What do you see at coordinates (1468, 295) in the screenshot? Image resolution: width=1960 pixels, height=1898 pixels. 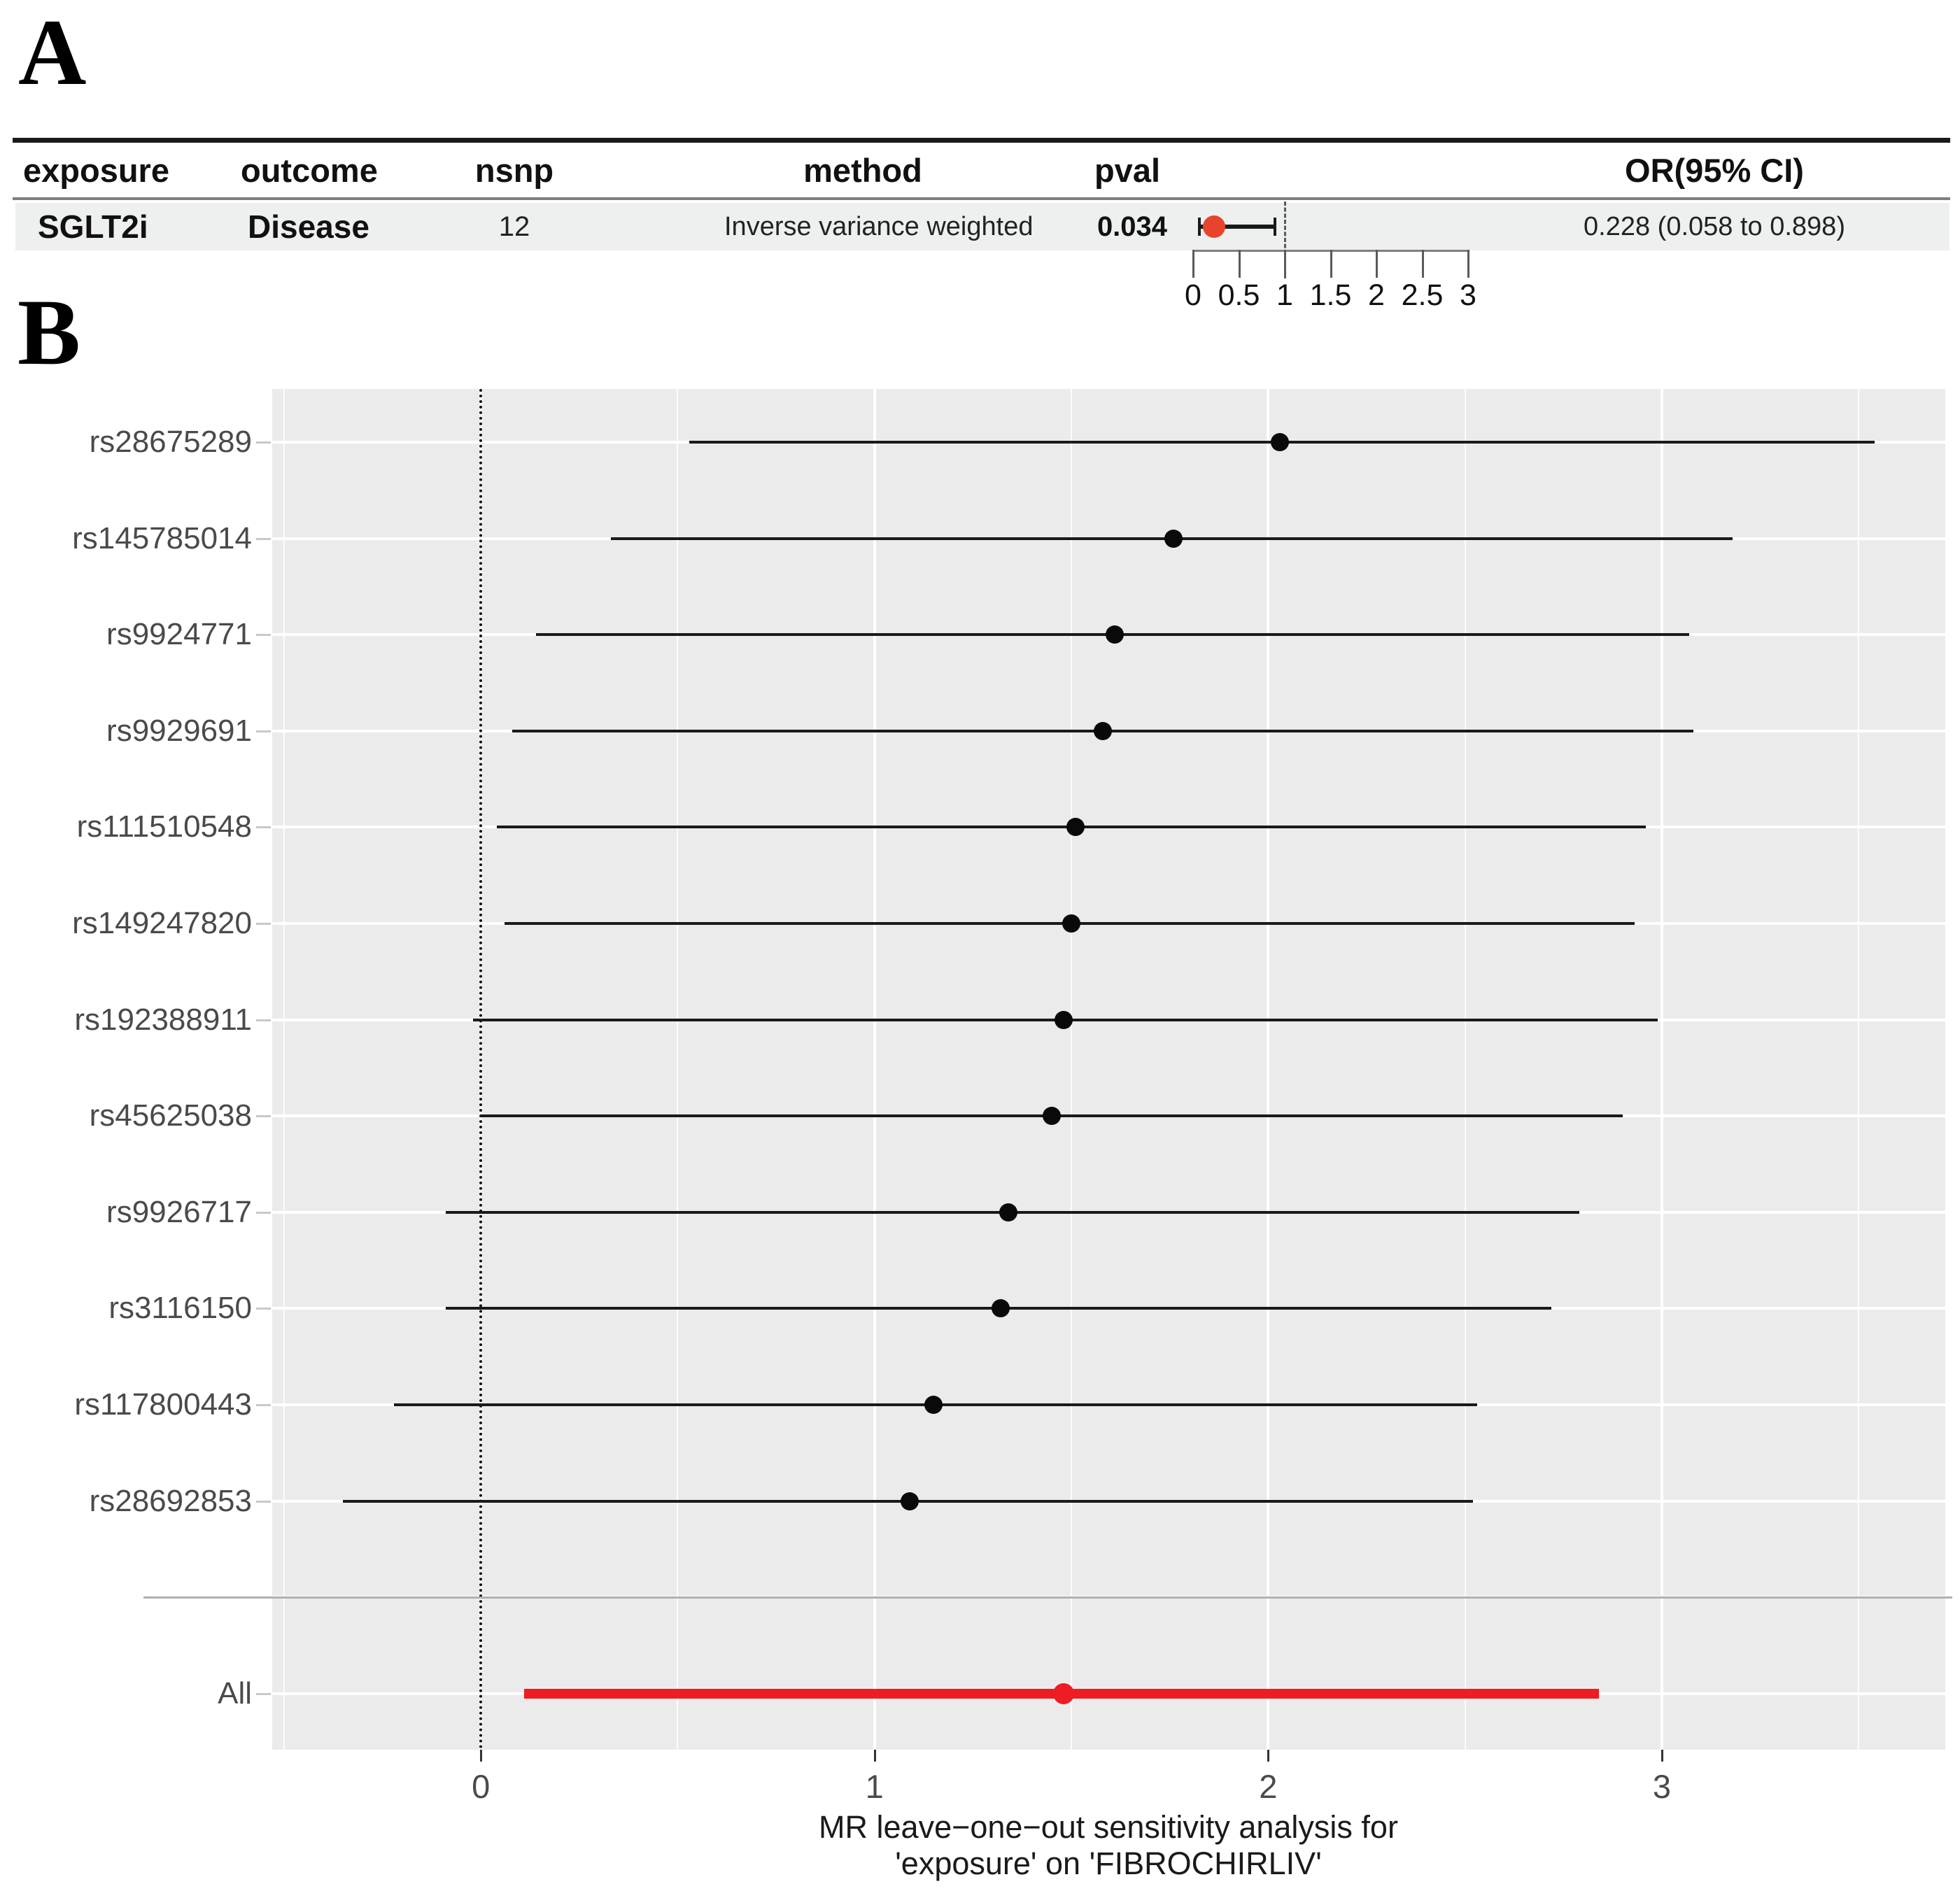 I see `mini-axis-tick-label: 3` at bounding box center [1468, 295].